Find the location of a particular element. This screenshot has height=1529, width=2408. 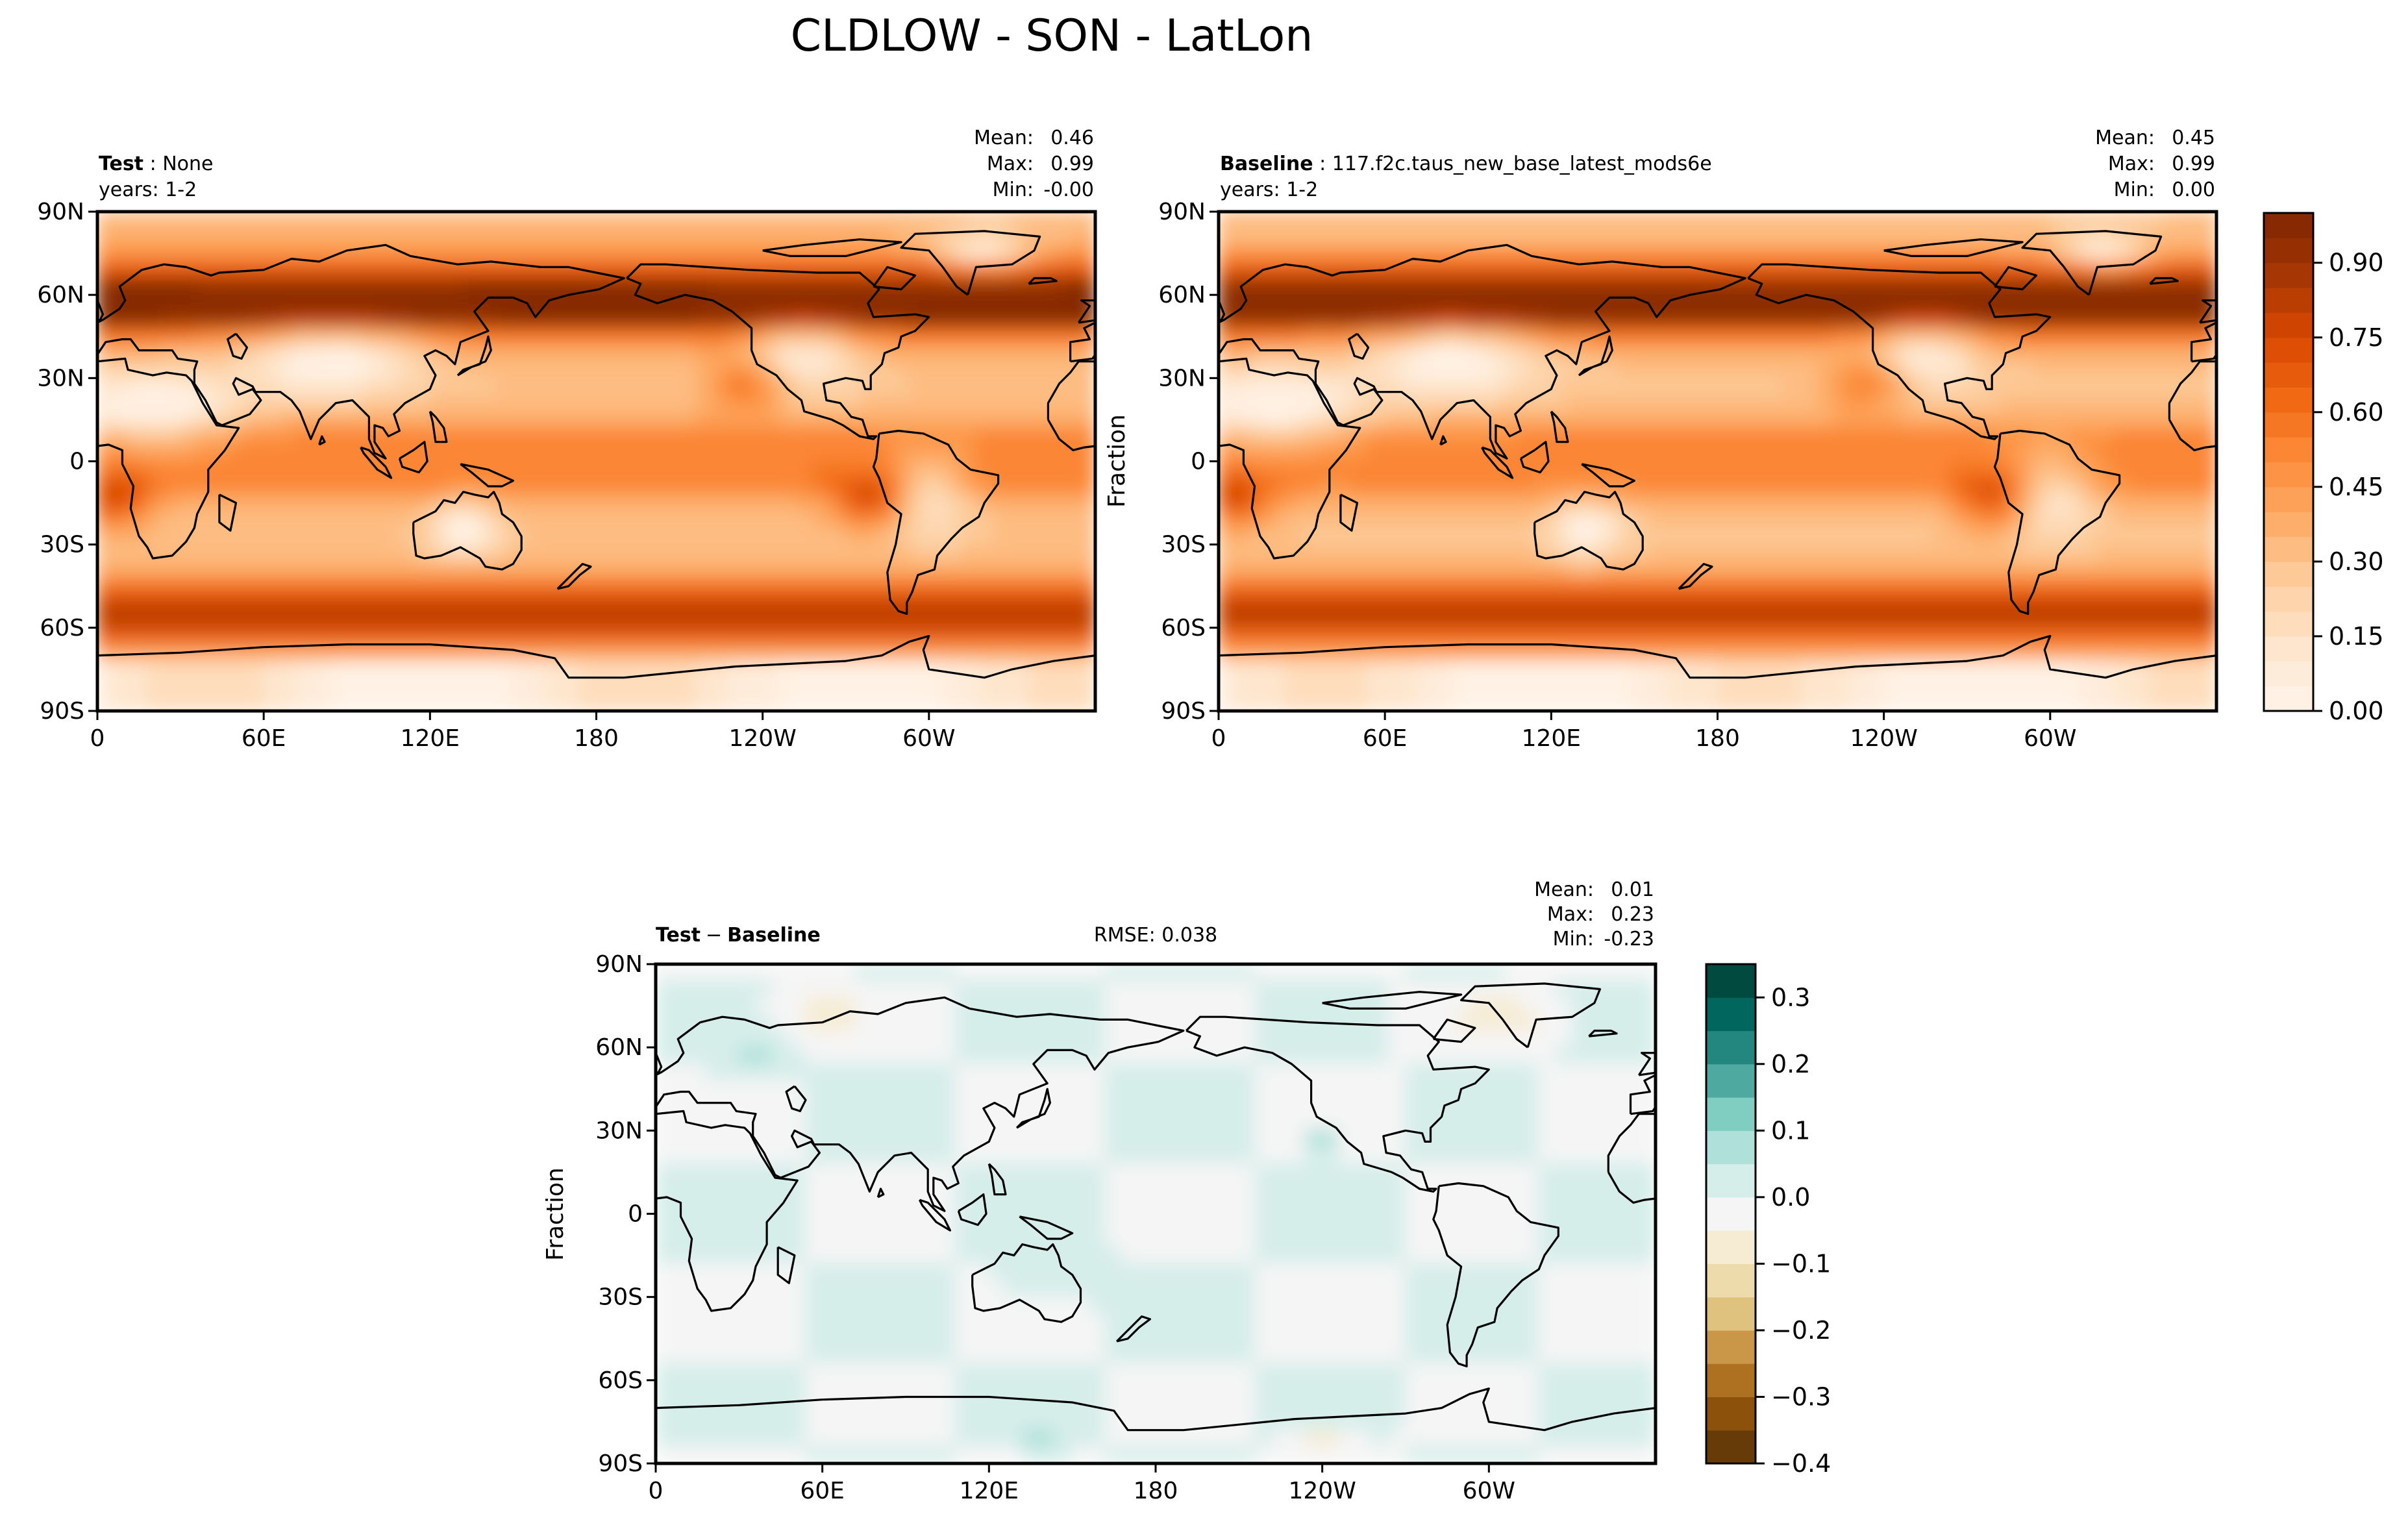

test-lat-tick-label: 0 is located at coordinates (76, 462).